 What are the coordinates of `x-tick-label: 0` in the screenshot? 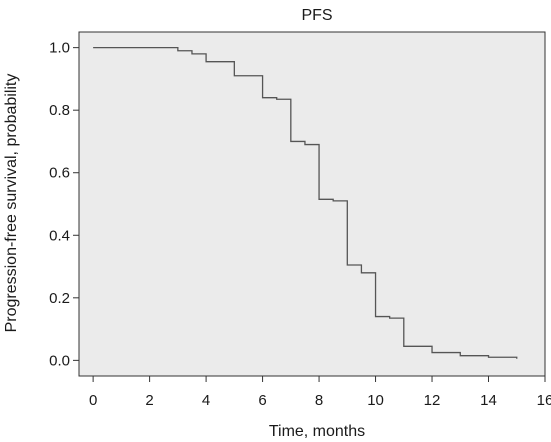 It's located at (93, 400).